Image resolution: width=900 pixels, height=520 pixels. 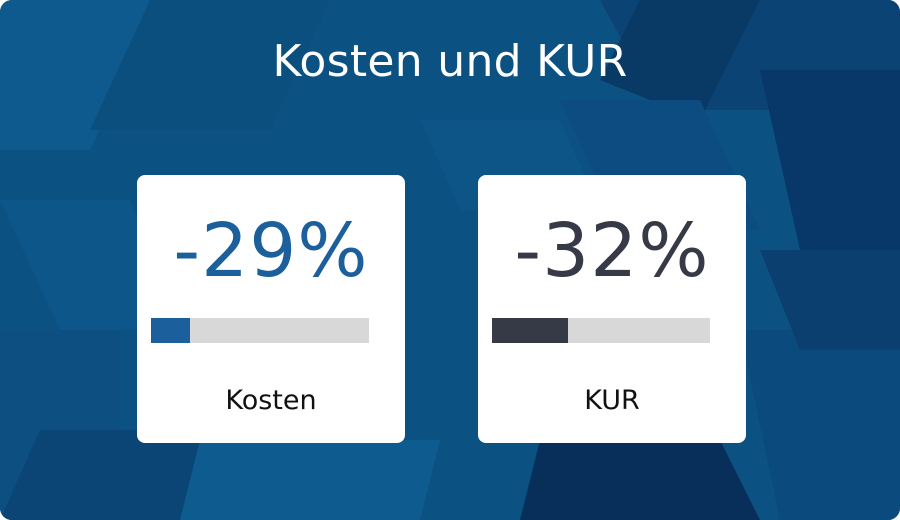 What do you see at coordinates (271, 251) in the screenshot?
I see `kosten-value: -29%` at bounding box center [271, 251].